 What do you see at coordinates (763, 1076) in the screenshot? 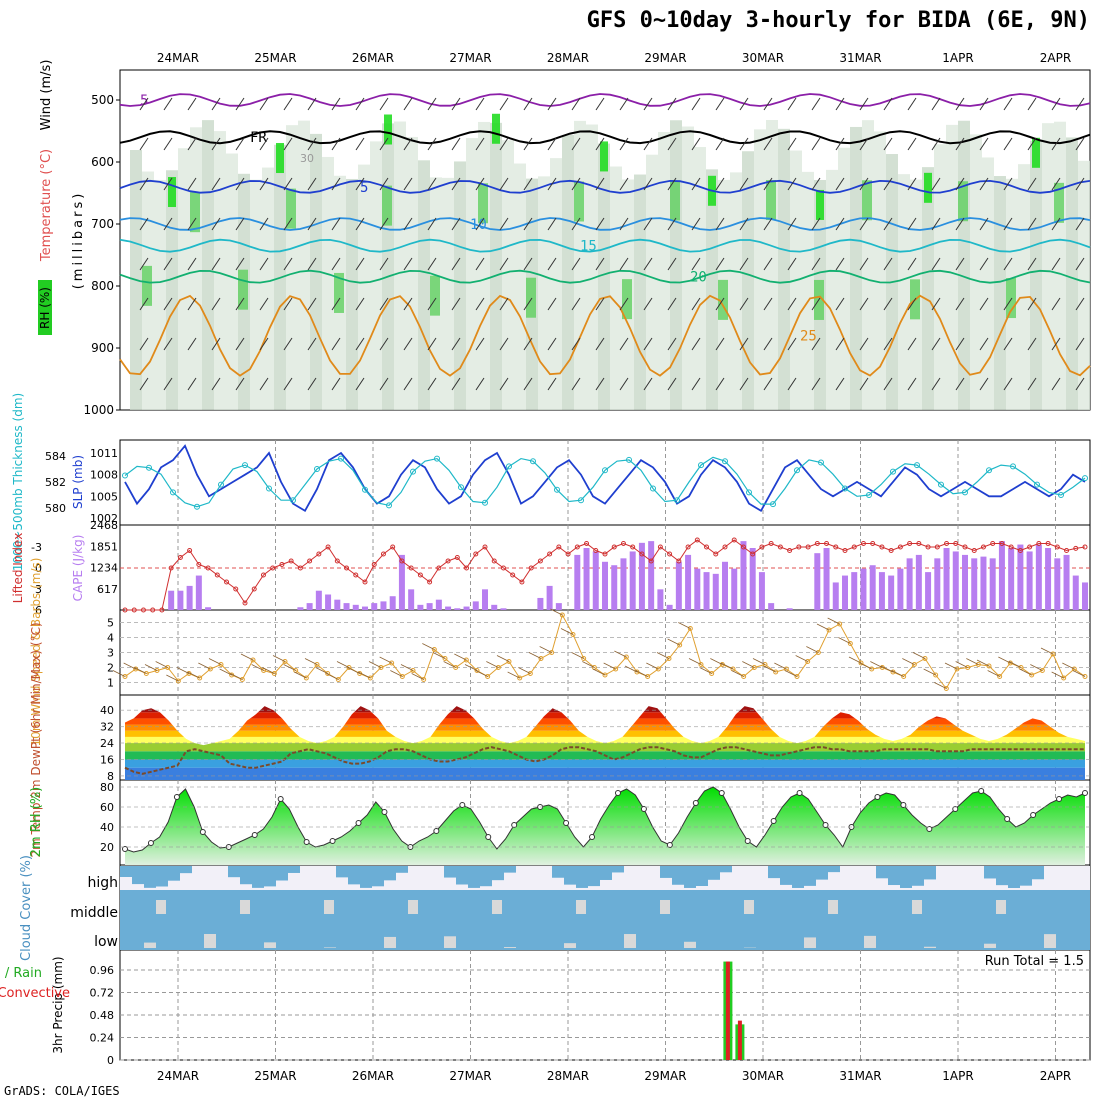
I see `date-label-bottom: 30MAR` at bounding box center [763, 1076].